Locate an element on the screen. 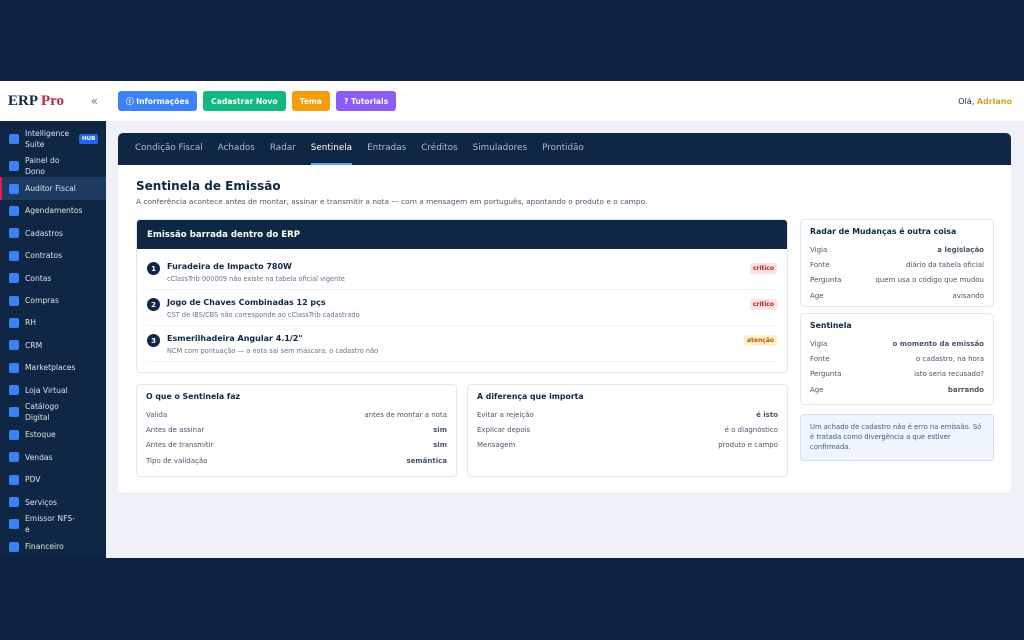  menu-item: Estoque is located at coordinates (53, 435).